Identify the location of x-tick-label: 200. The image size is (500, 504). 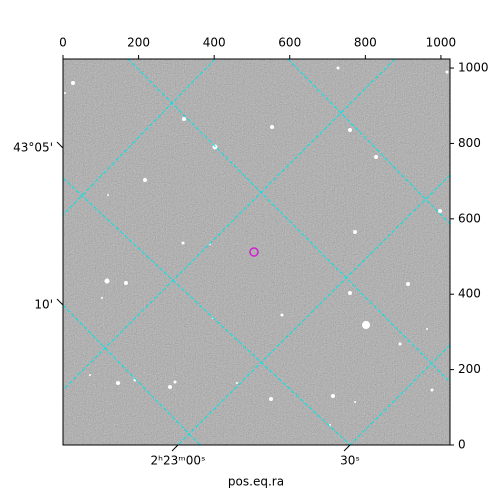
(138, 43).